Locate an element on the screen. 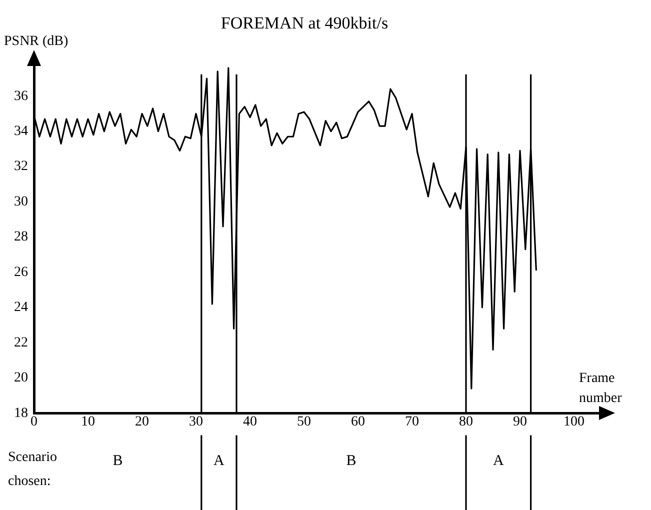  y-tick-label: 20 is located at coordinates (21, 378).